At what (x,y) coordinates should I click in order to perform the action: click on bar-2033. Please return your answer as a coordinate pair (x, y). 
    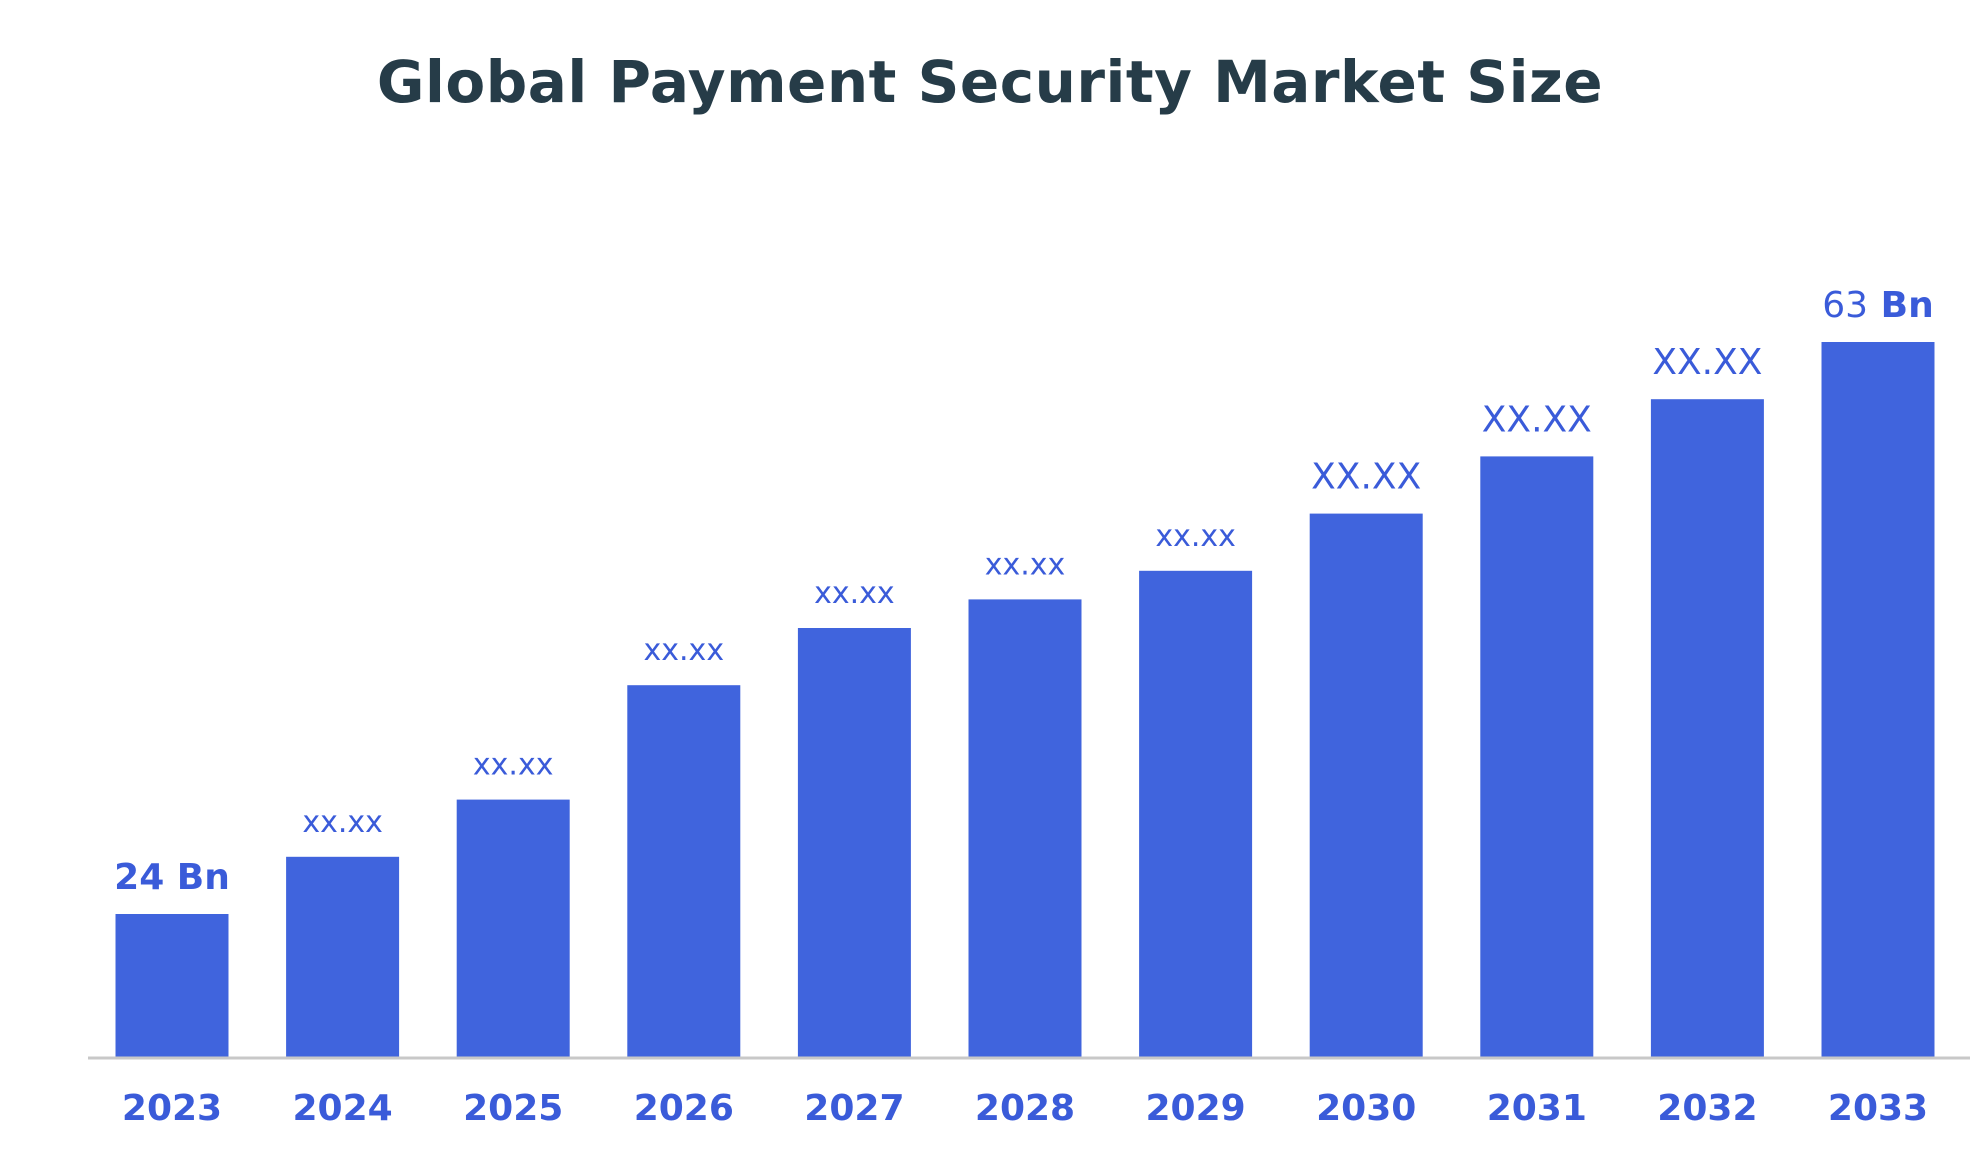
    Looking at the image, I should click on (1878, 699).